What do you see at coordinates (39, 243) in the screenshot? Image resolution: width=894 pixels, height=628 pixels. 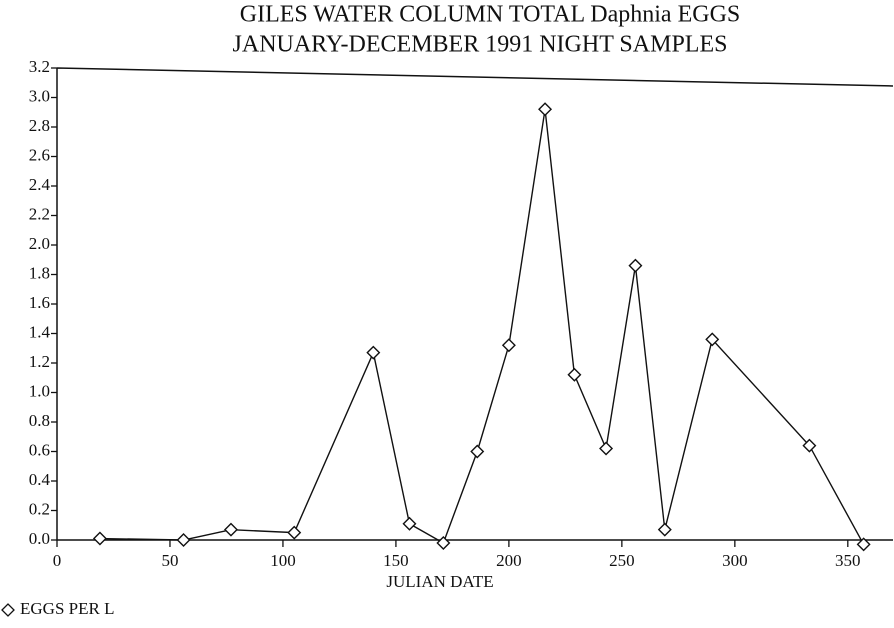 I see `y-tick-label: 2.0` at bounding box center [39, 243].